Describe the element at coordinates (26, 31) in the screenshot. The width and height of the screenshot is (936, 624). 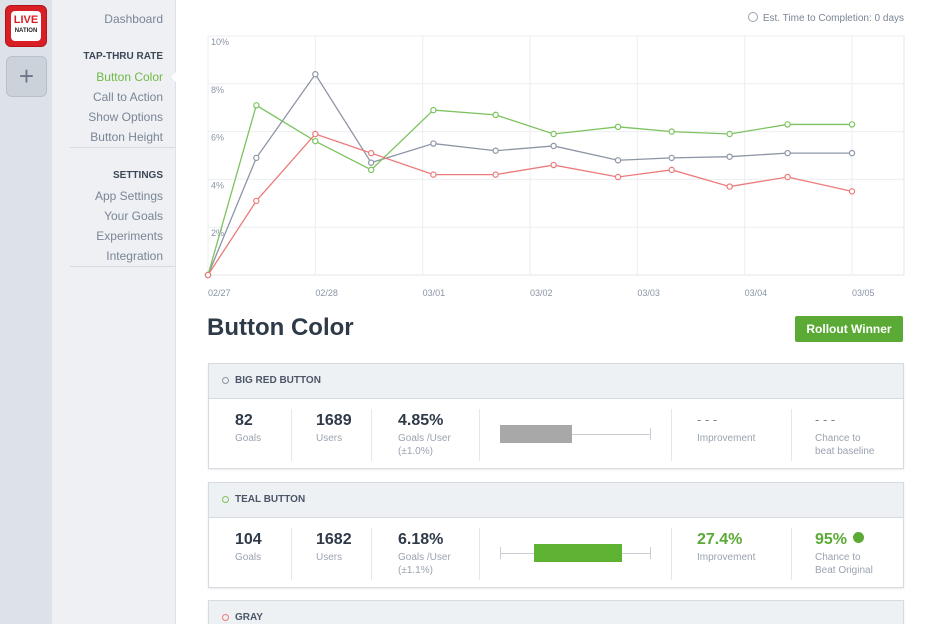
I see `logo-text: NATION` at that location.